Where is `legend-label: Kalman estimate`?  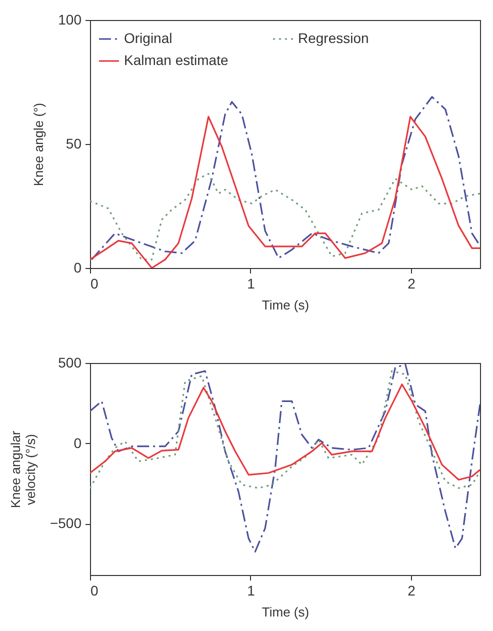 legend-label: Kalman estimate is located at coordinates (176, 60).